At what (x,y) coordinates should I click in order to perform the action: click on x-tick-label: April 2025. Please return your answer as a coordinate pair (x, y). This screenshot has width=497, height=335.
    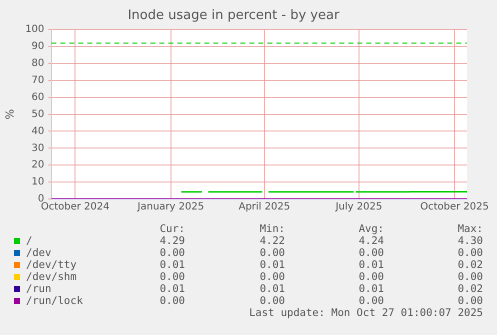
    Looking at the image, I should click on (264, 207).